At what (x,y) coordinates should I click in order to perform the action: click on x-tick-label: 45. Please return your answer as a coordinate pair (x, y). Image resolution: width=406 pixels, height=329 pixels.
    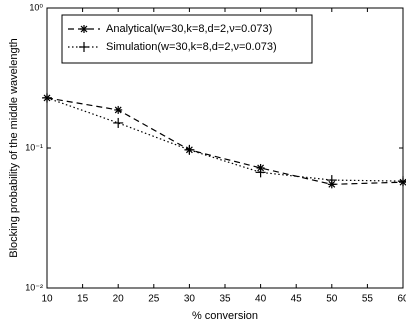
    Looking at the image, I should click on (297, 299).